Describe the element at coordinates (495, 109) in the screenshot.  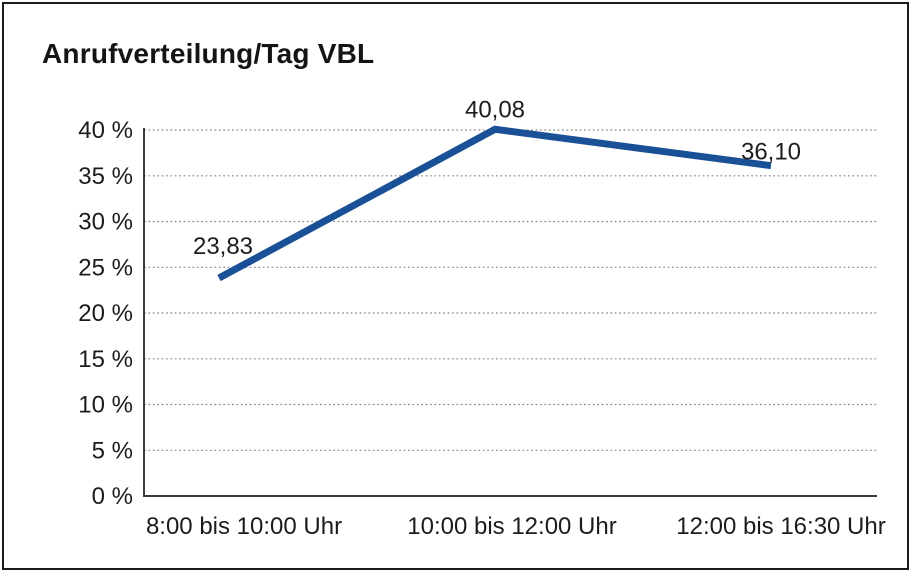
I see `data-point-label: 40,08` at that location.